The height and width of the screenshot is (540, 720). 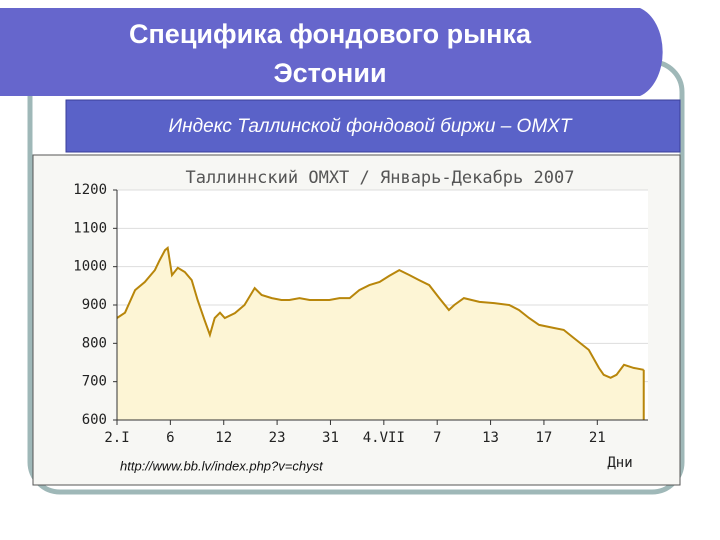 What do you see at coordinates (90, 190) in the screenshot?
I see `y-tick-label: 1200` at bounding box center [90, 190].